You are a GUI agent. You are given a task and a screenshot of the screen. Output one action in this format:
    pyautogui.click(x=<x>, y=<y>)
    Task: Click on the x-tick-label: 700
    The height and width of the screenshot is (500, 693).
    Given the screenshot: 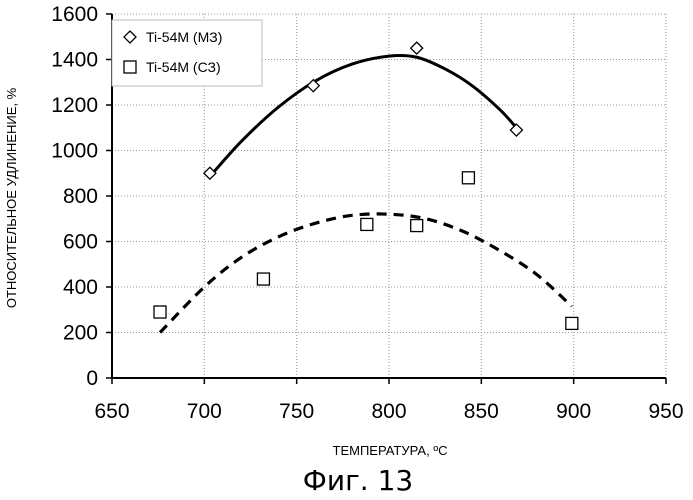 What is the action you would take?
    pyautogui.click(x=204, y=411)
    